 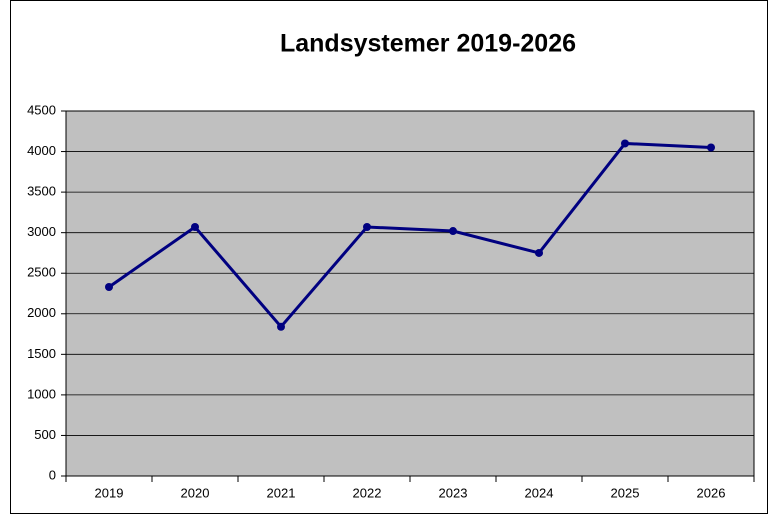 What do you see at coordinates (539, 492) in the screenshot?
I see `x-tick-label: 2024` at bounding box center [539, 492].